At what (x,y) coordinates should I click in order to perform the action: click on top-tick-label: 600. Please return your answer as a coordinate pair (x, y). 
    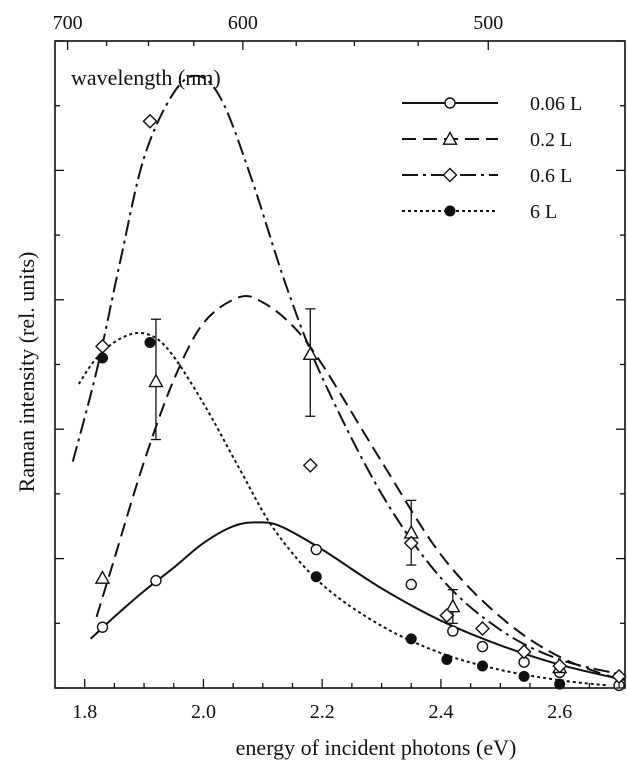
    Looking at the image, I should click on (243, 23).